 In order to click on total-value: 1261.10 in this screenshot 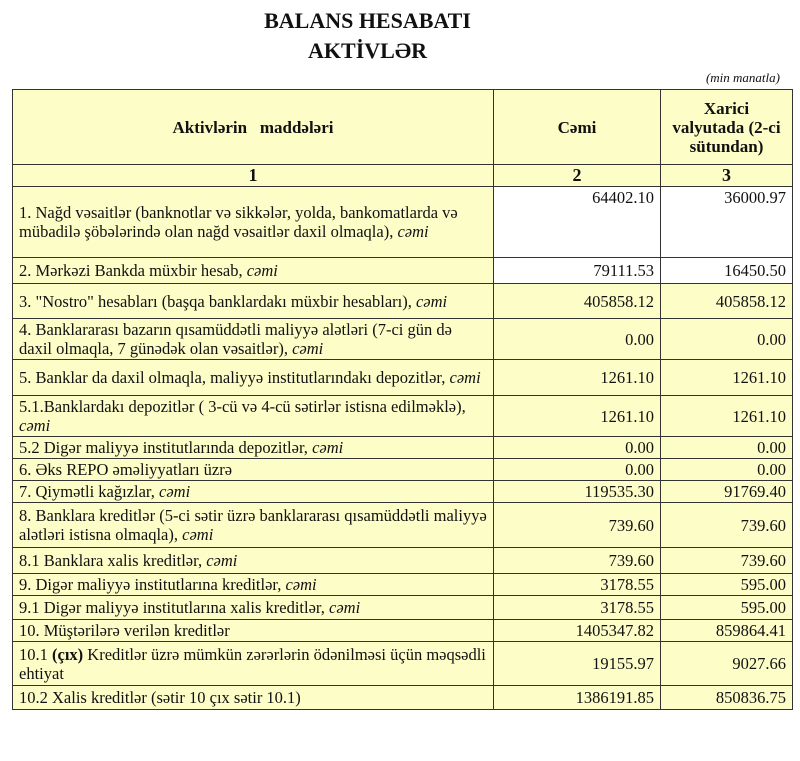, I will do `click(577, 377)`.